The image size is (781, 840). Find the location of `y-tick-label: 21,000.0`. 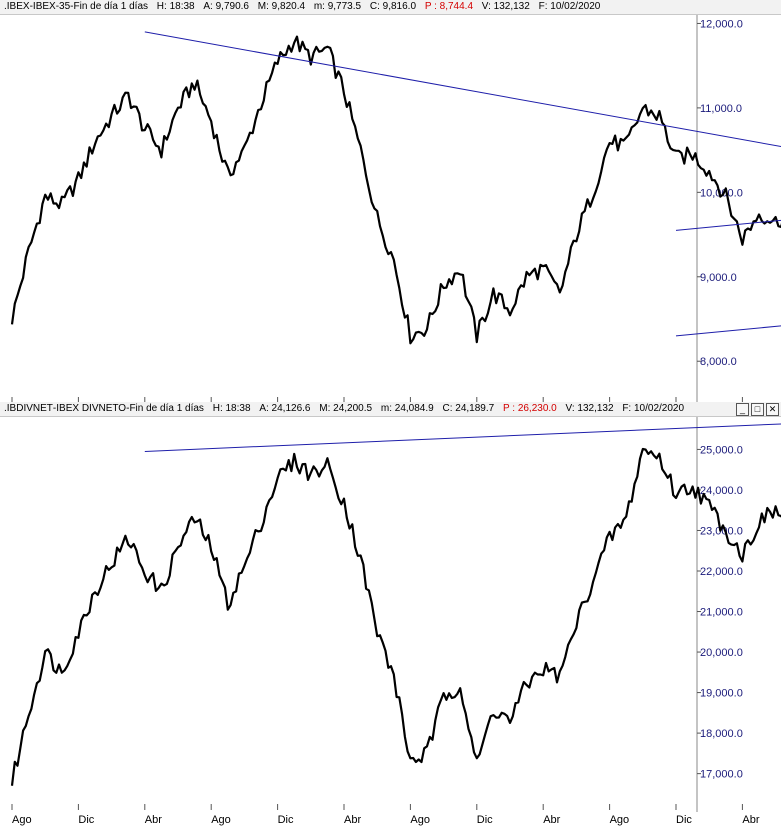

y-tick-label: 21,000.0 is located at coordinates (721, 613).